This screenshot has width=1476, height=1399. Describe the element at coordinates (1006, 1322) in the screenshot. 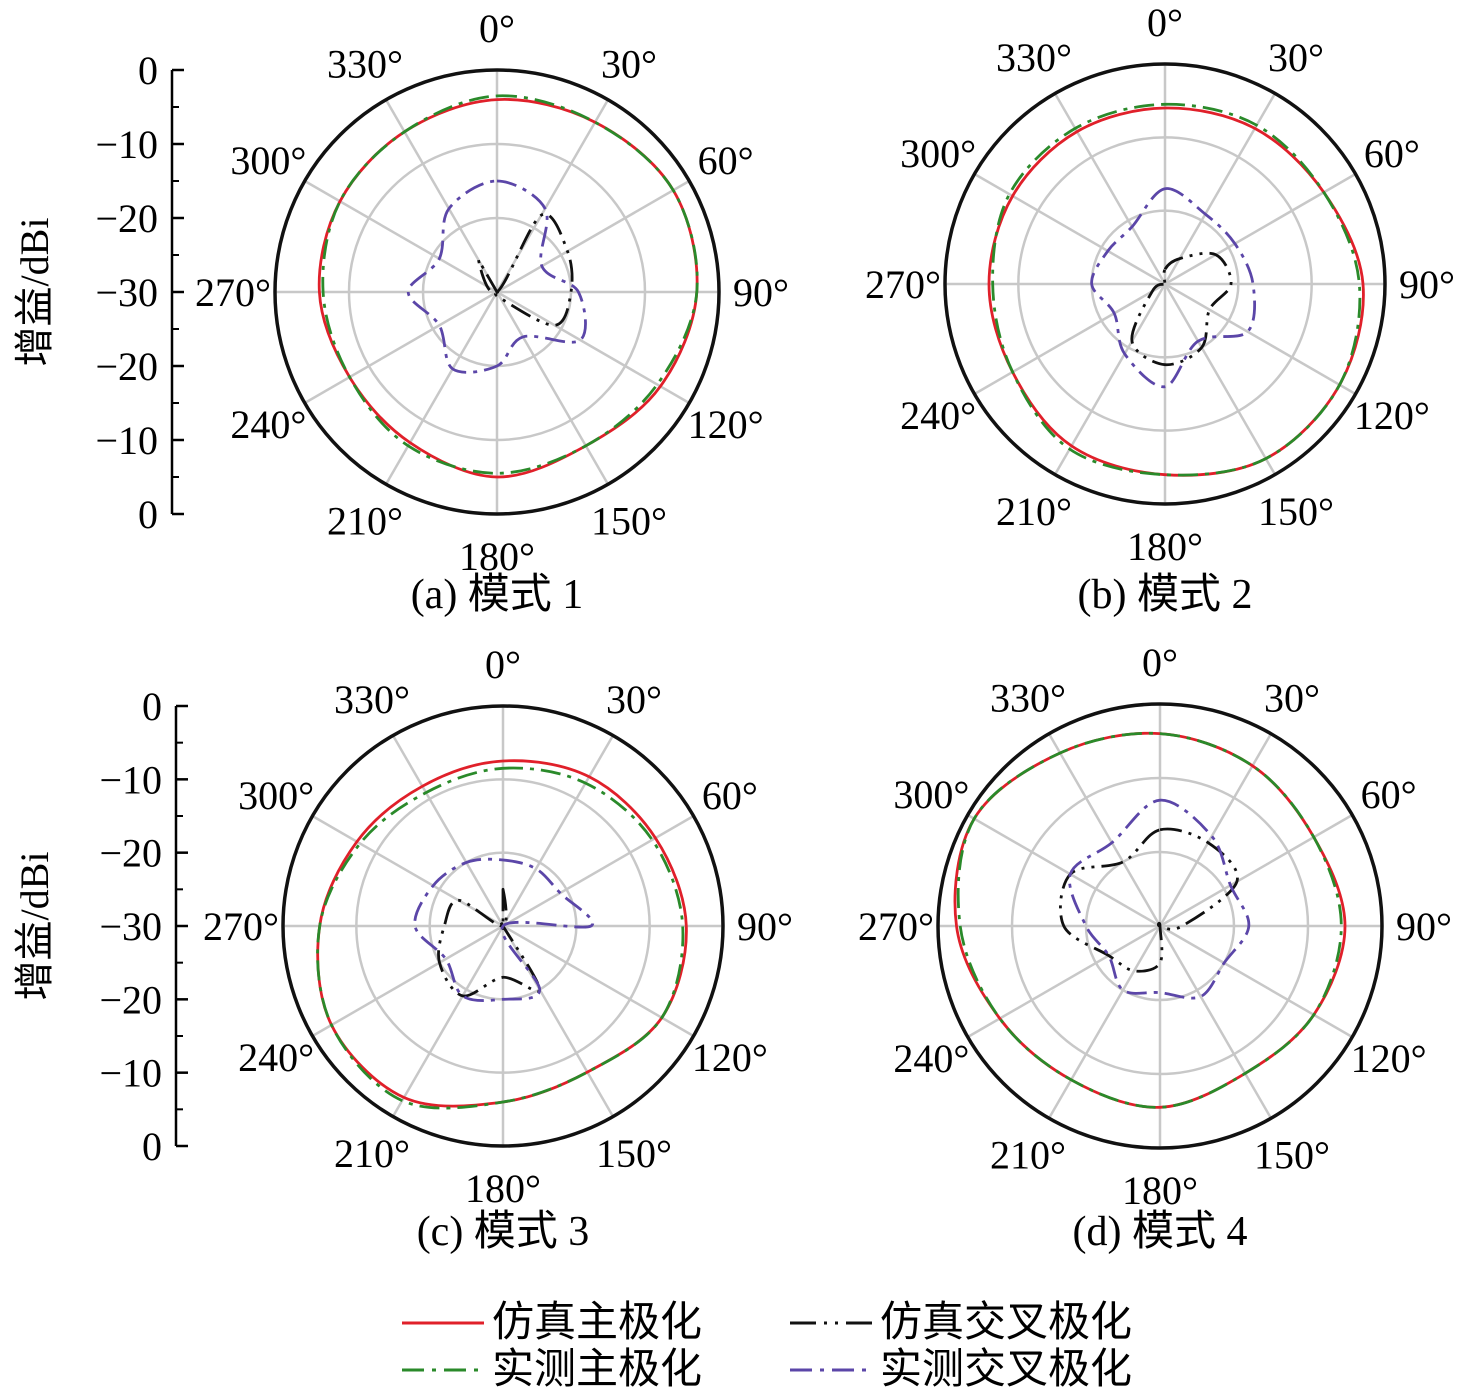

I see `legend-label-sim-x: 仿真交叉极化` at that location.